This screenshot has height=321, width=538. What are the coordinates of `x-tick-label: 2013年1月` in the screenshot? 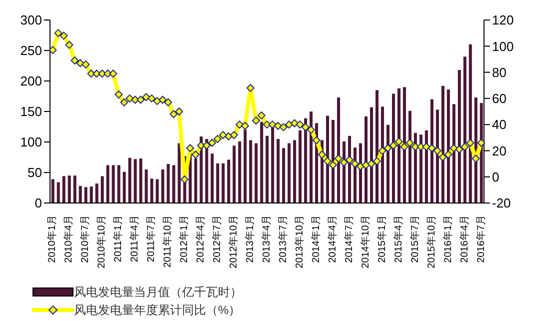 It's located at (250, 239).